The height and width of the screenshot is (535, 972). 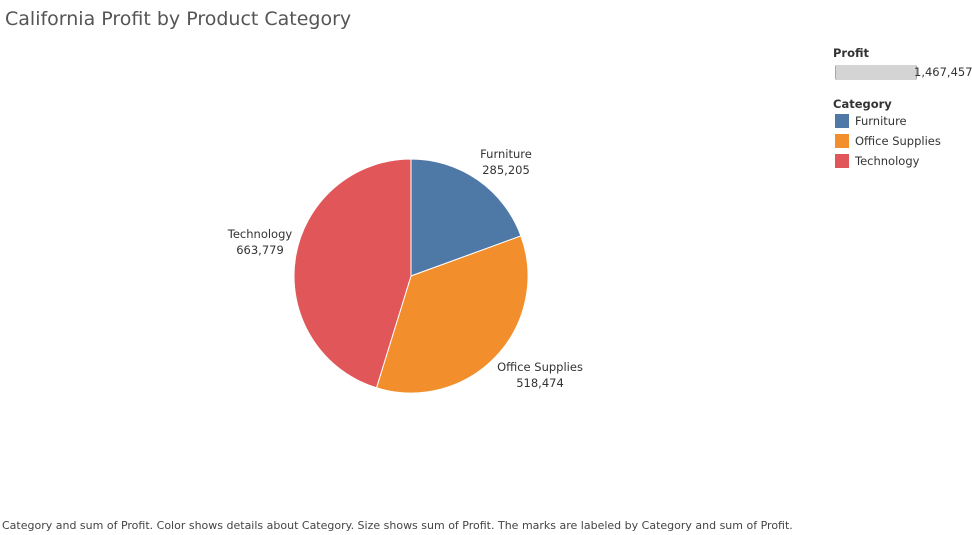 I want to click on color-legend-heading: Category, so click(x=862, y=104).